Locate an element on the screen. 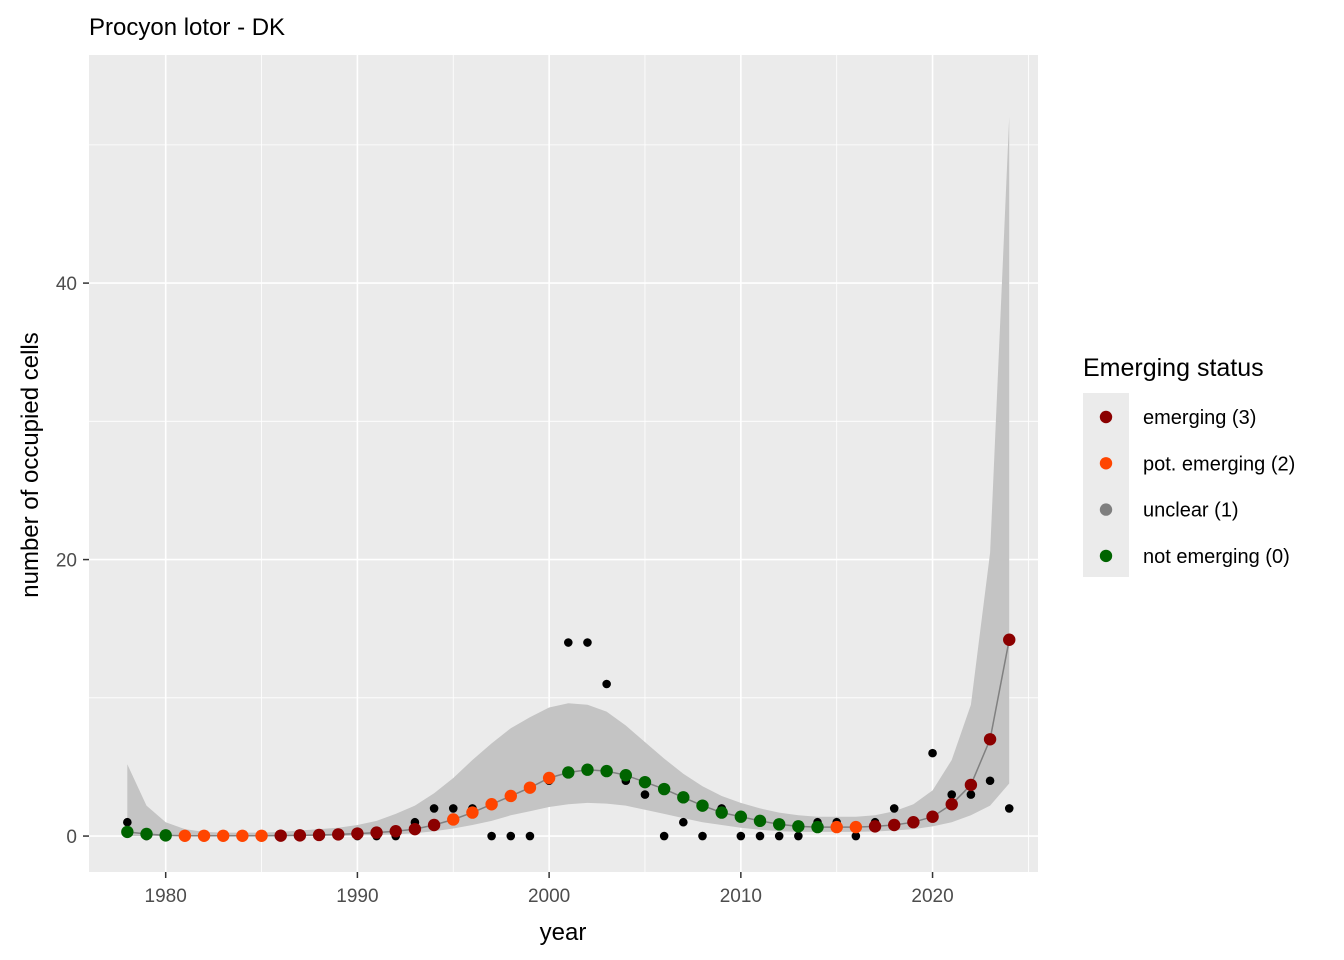  x-tick-label: 1980 is located at coordinates (166, 896).